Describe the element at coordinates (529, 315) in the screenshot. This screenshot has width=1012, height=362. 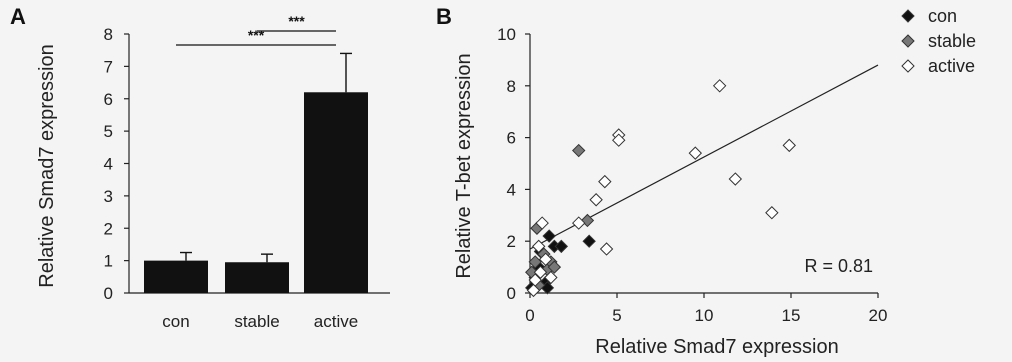
I see `x-tick-label-0: 0` at that location.